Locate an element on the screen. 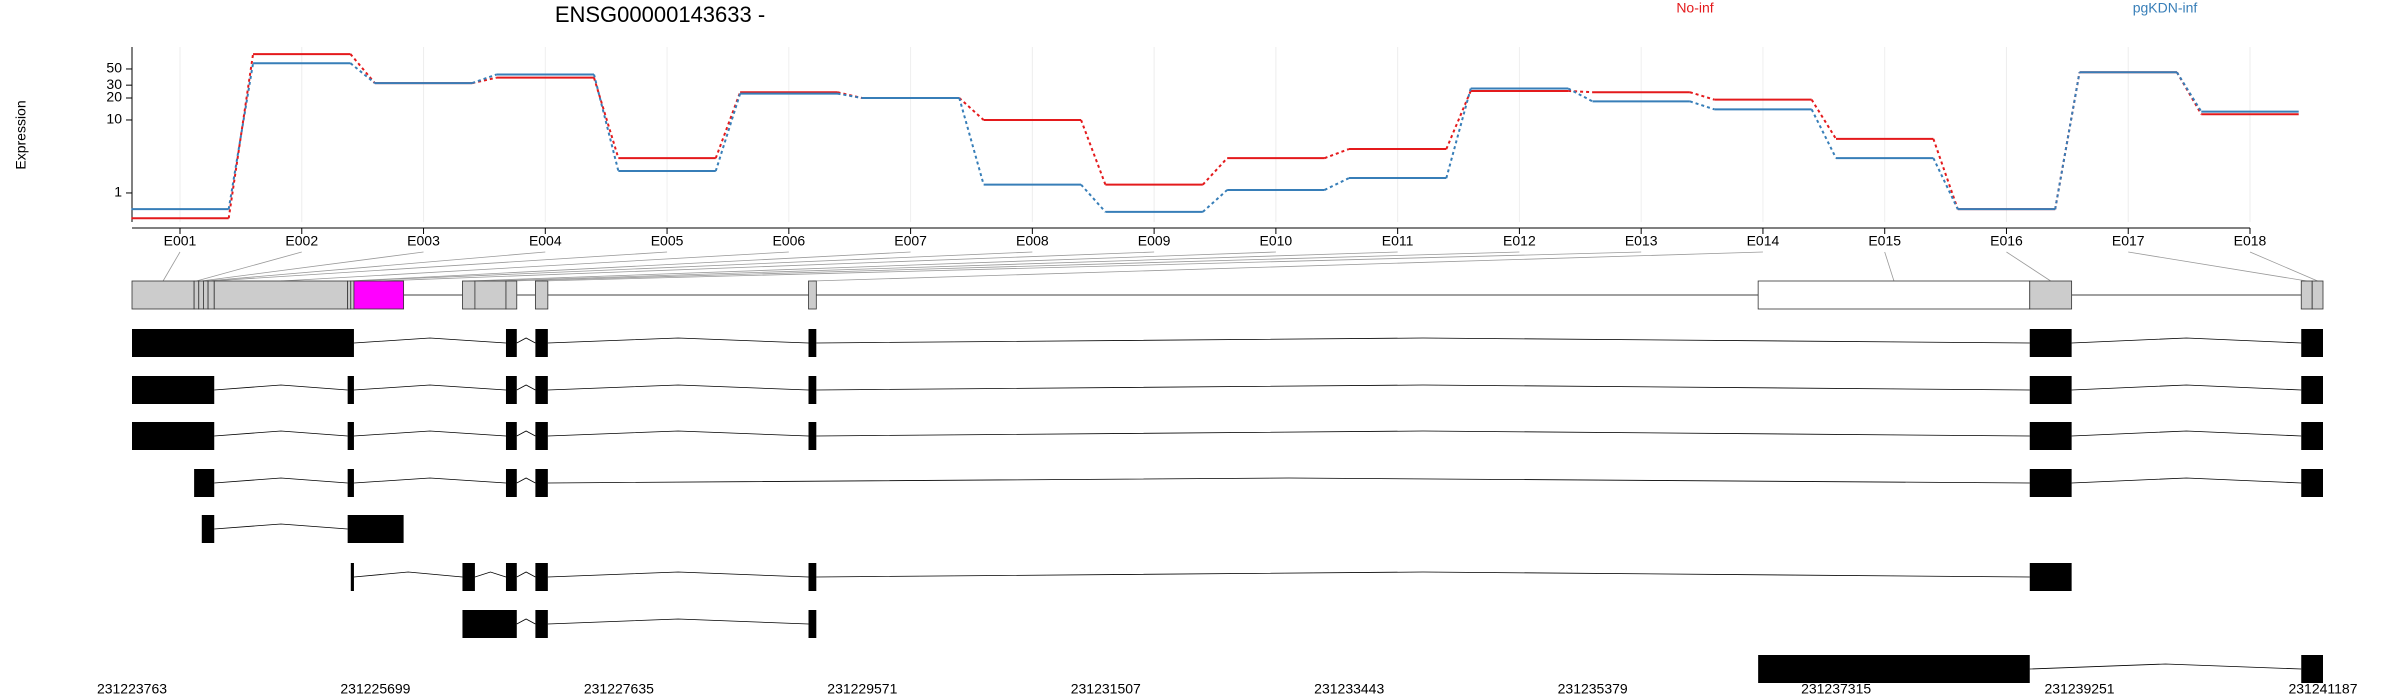 The height and width of the screenshot is (700, 2400). y-tick-label: 30 is located at coordinates (114, 84).